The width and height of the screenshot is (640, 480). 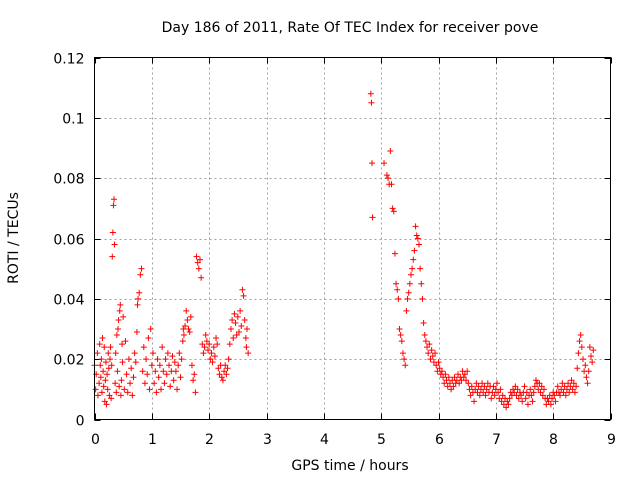 What do you see at coordinates (209, 440) in the screenshot?
I see `x-tick-label: 2` at bounding box center [209, 440].